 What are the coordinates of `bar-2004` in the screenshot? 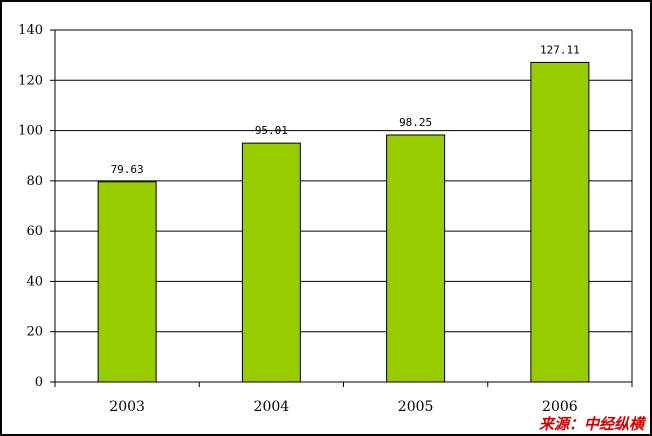 It's located at (271, 262).